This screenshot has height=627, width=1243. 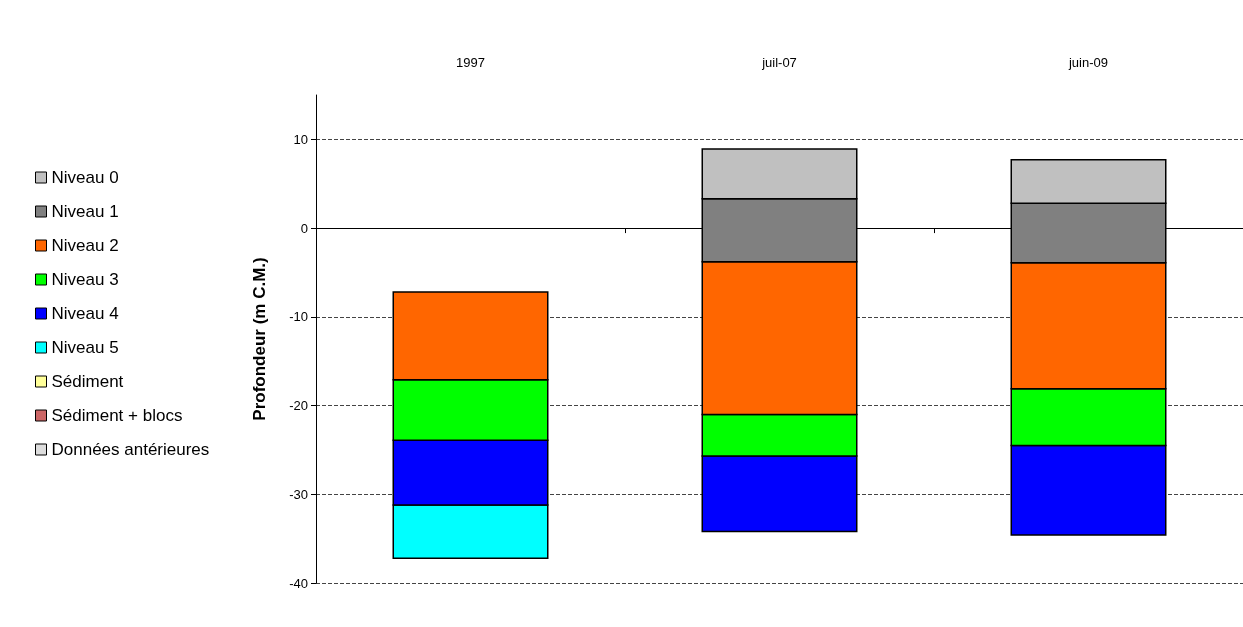 I want to click on y-tick-label: -10, so click(x=298, y=317).